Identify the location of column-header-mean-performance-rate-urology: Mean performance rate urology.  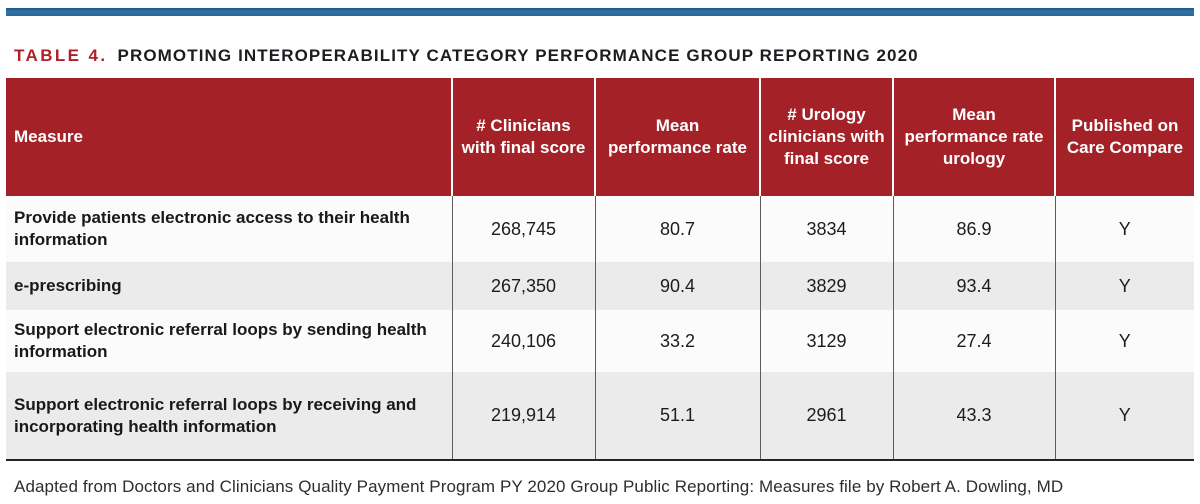
(973, 137).